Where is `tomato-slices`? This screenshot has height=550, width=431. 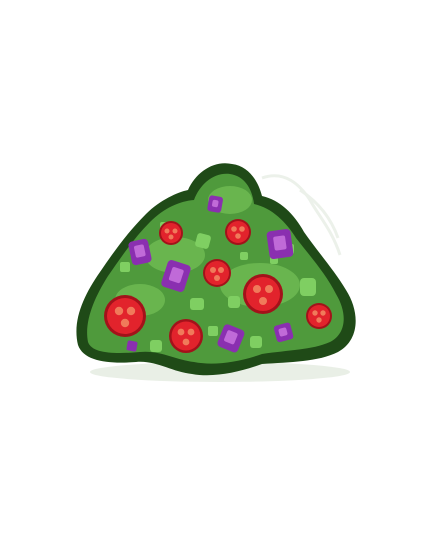
tomato-slices is located at coordinates (218, 286).